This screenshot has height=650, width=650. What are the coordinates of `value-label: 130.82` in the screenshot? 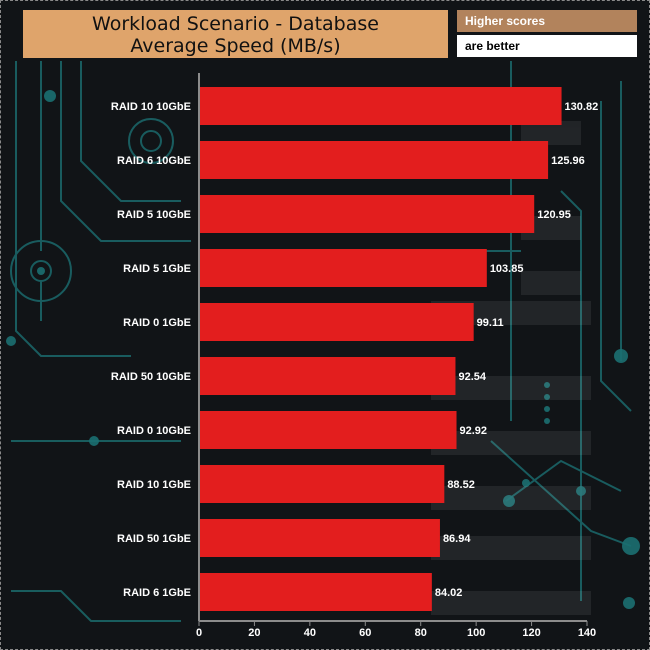 It's located at (582, 107).